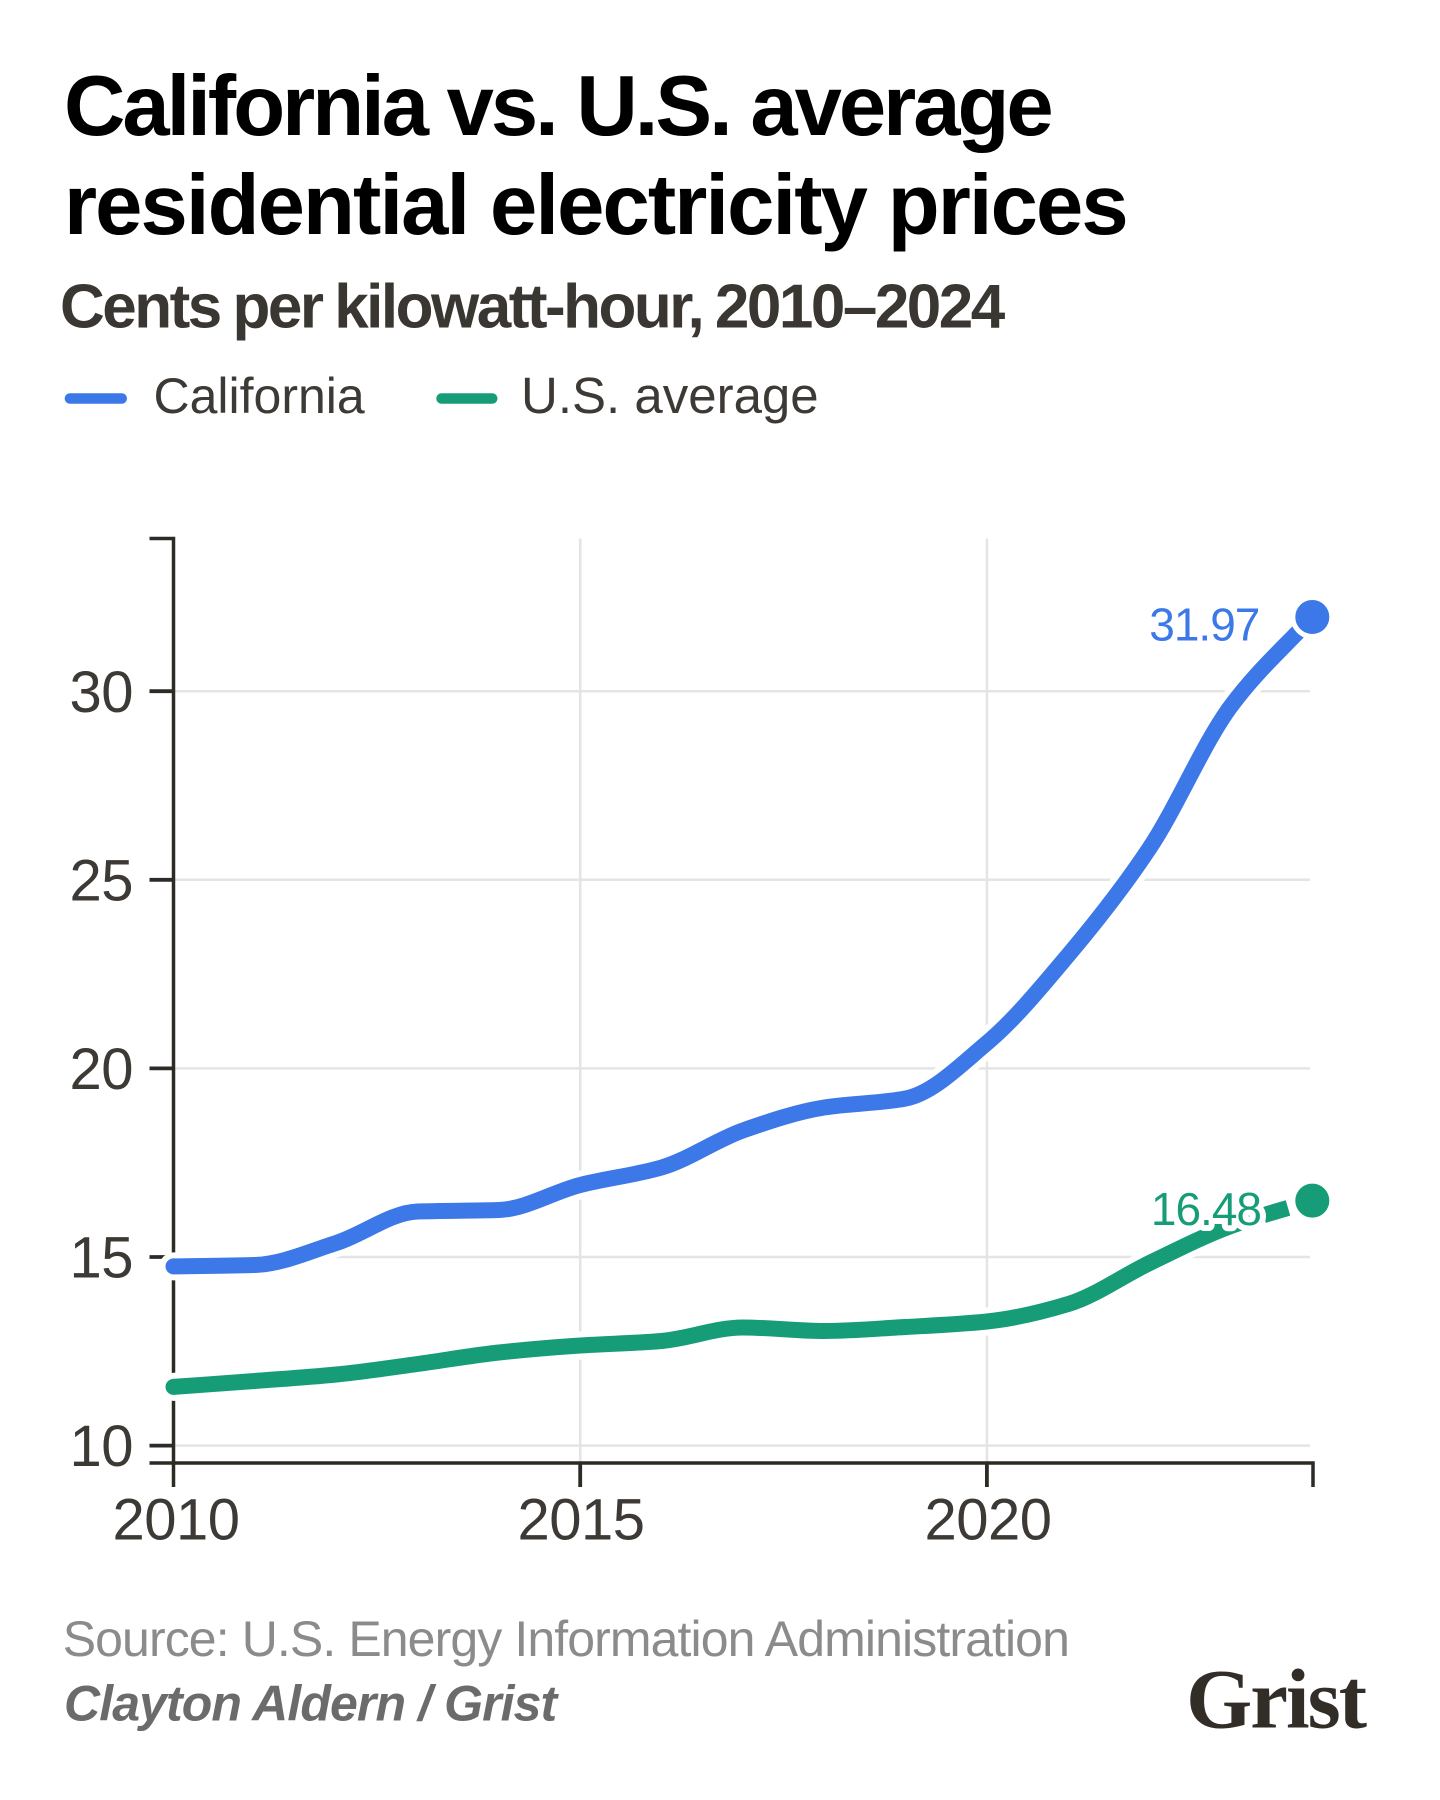  I want to click on svg-text: 20, so click(101, 1069).